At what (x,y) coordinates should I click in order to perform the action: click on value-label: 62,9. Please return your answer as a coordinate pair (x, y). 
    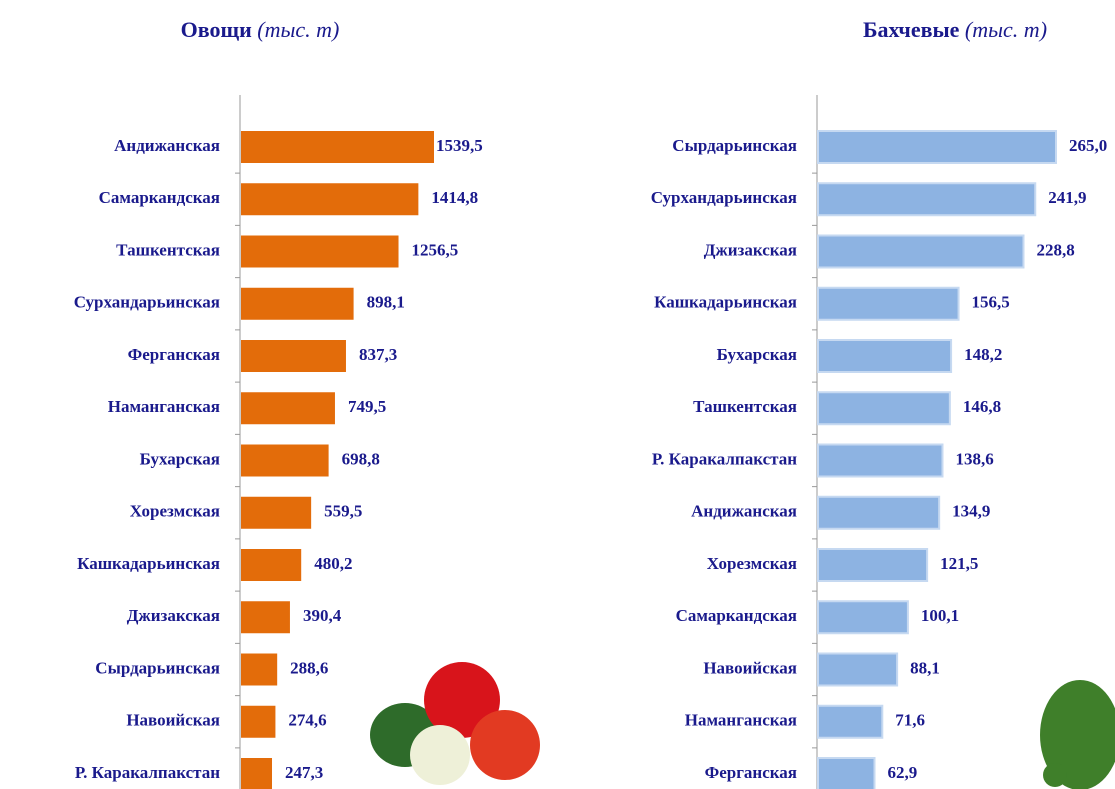
    Looking at the image, I should click on (902, 772).